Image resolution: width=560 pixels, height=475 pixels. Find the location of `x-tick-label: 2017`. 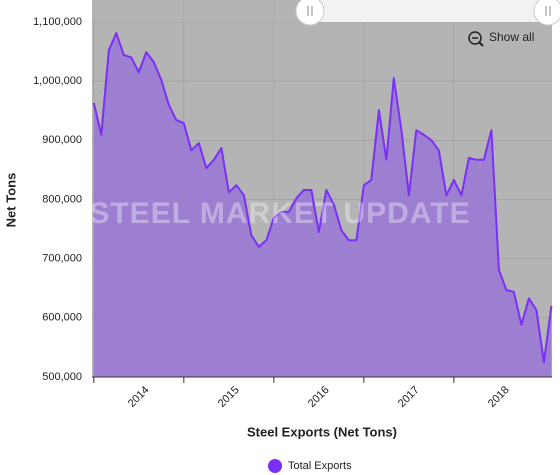

x-tick-label: 2017 is located at coordinates (409, 397).